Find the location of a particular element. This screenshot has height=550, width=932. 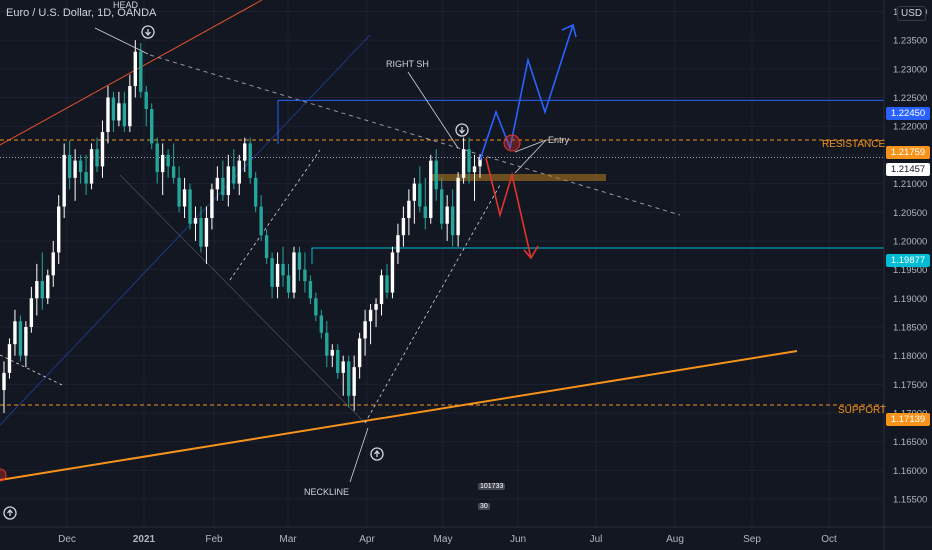

price-tick-label: 1.22500 is located at coordinates (910, 98).